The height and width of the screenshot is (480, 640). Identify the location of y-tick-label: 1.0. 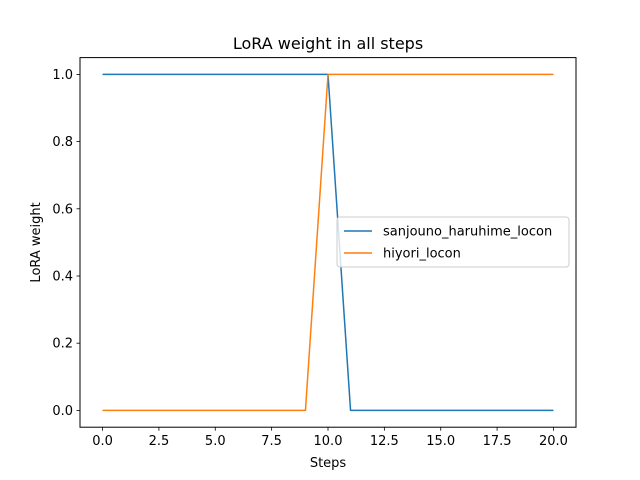
(62, 75).